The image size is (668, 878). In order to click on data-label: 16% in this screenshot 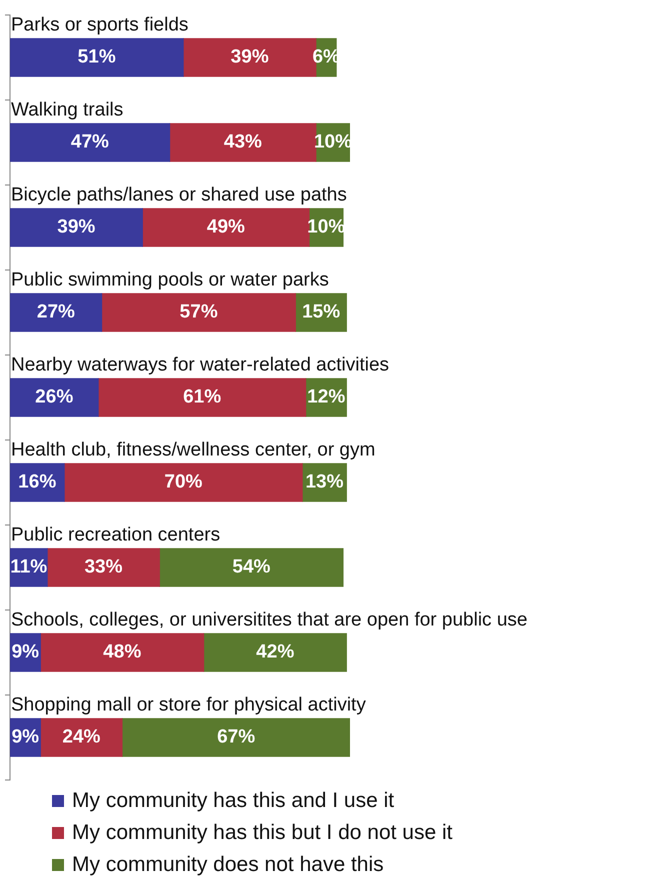, I will do `click(37, 482)`.